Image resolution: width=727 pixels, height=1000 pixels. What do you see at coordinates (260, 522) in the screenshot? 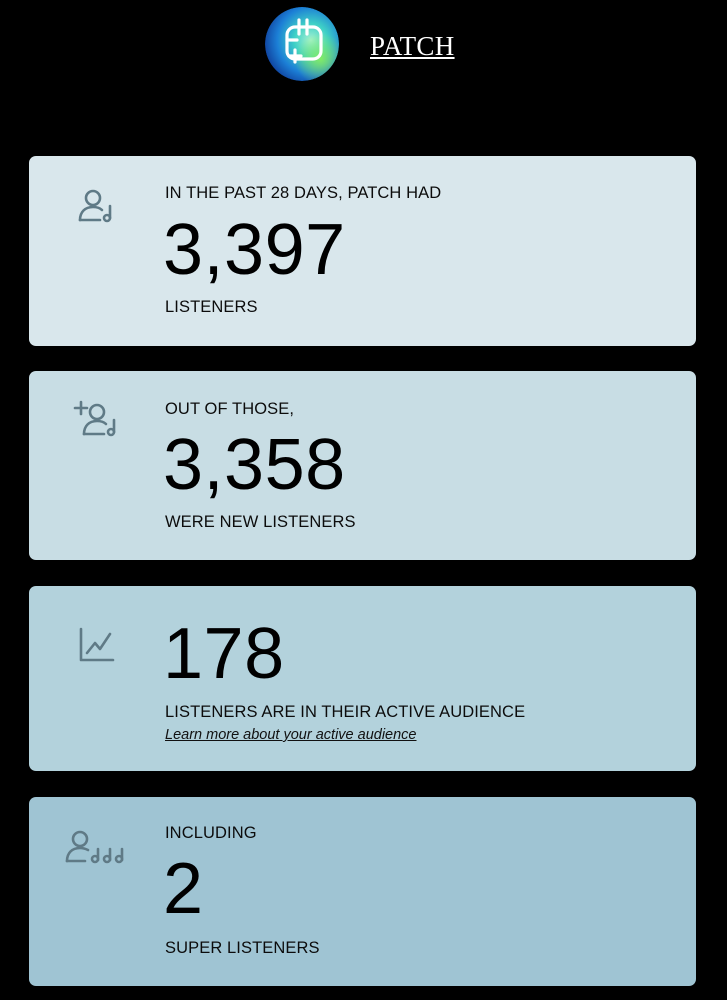
I see `card-caption-text: WERE NEW LISTENERS` at bounding box center [260, 522].